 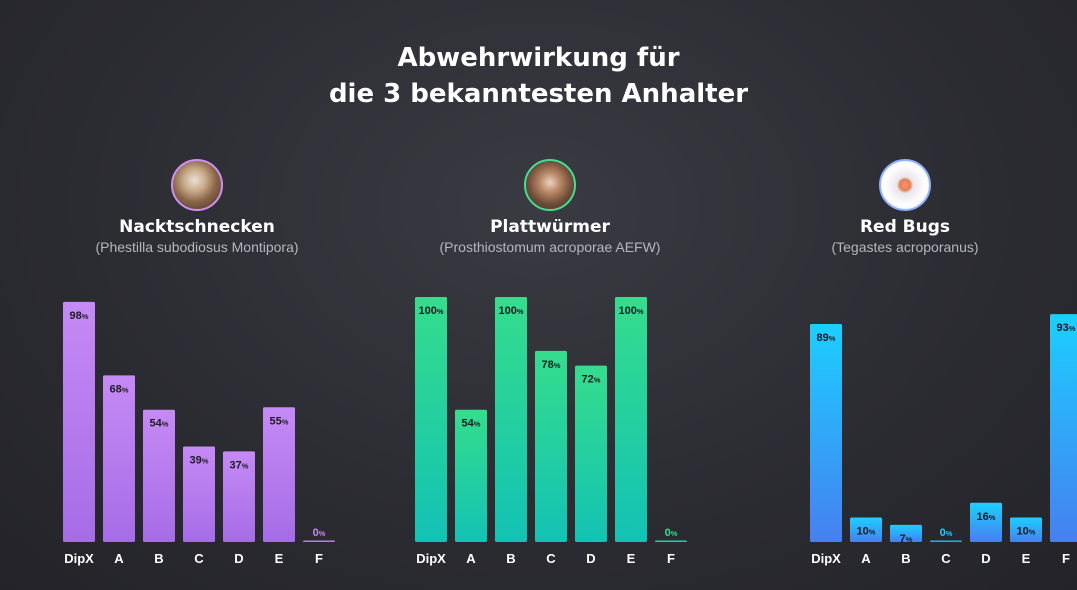 What do you see at coordinates (943, 440) in the screenshot?
I see `bar-chart-red-bugs: 89% DipX 10% A 7% B 0% C 16% D 10% E 93% F` at bounding box center [943, 440].